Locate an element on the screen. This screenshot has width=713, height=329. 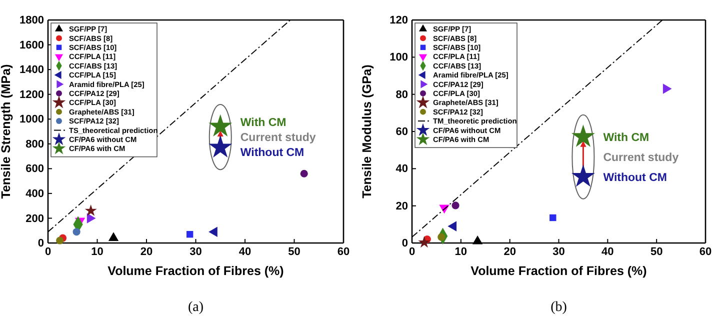
y-tick-label: 1400 is located at coordinates (32, 70).